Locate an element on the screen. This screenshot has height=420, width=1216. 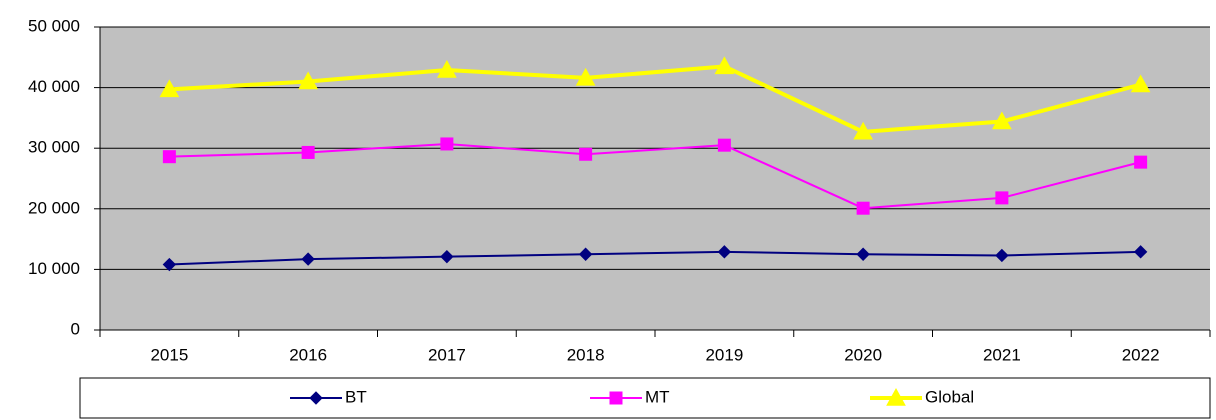
y-tick-label: 20 000 is located at coordinates (54, 207).